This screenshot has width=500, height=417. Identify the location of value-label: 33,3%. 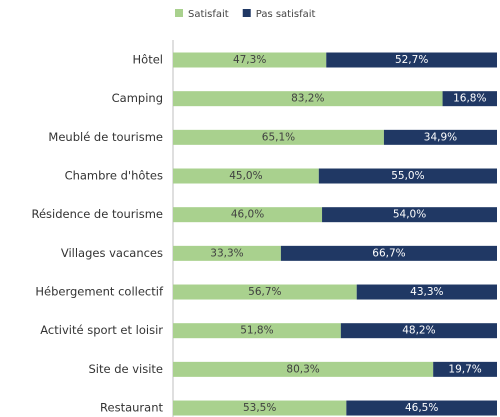
(226, 253).